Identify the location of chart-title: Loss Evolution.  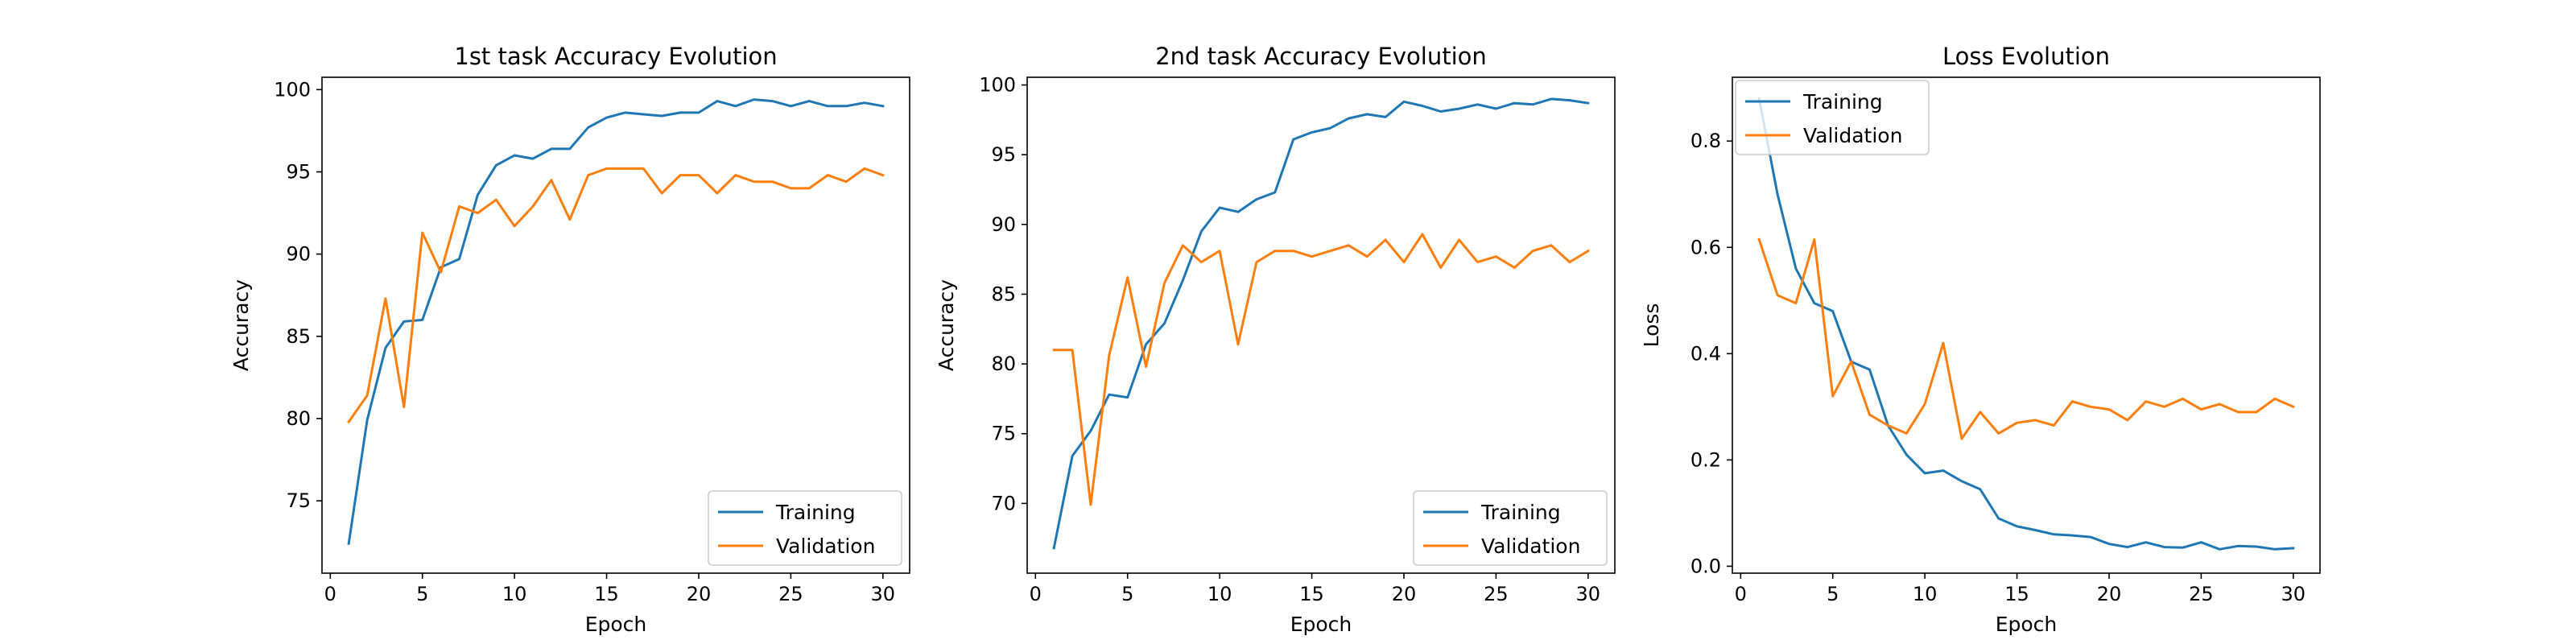
(2026, 56).